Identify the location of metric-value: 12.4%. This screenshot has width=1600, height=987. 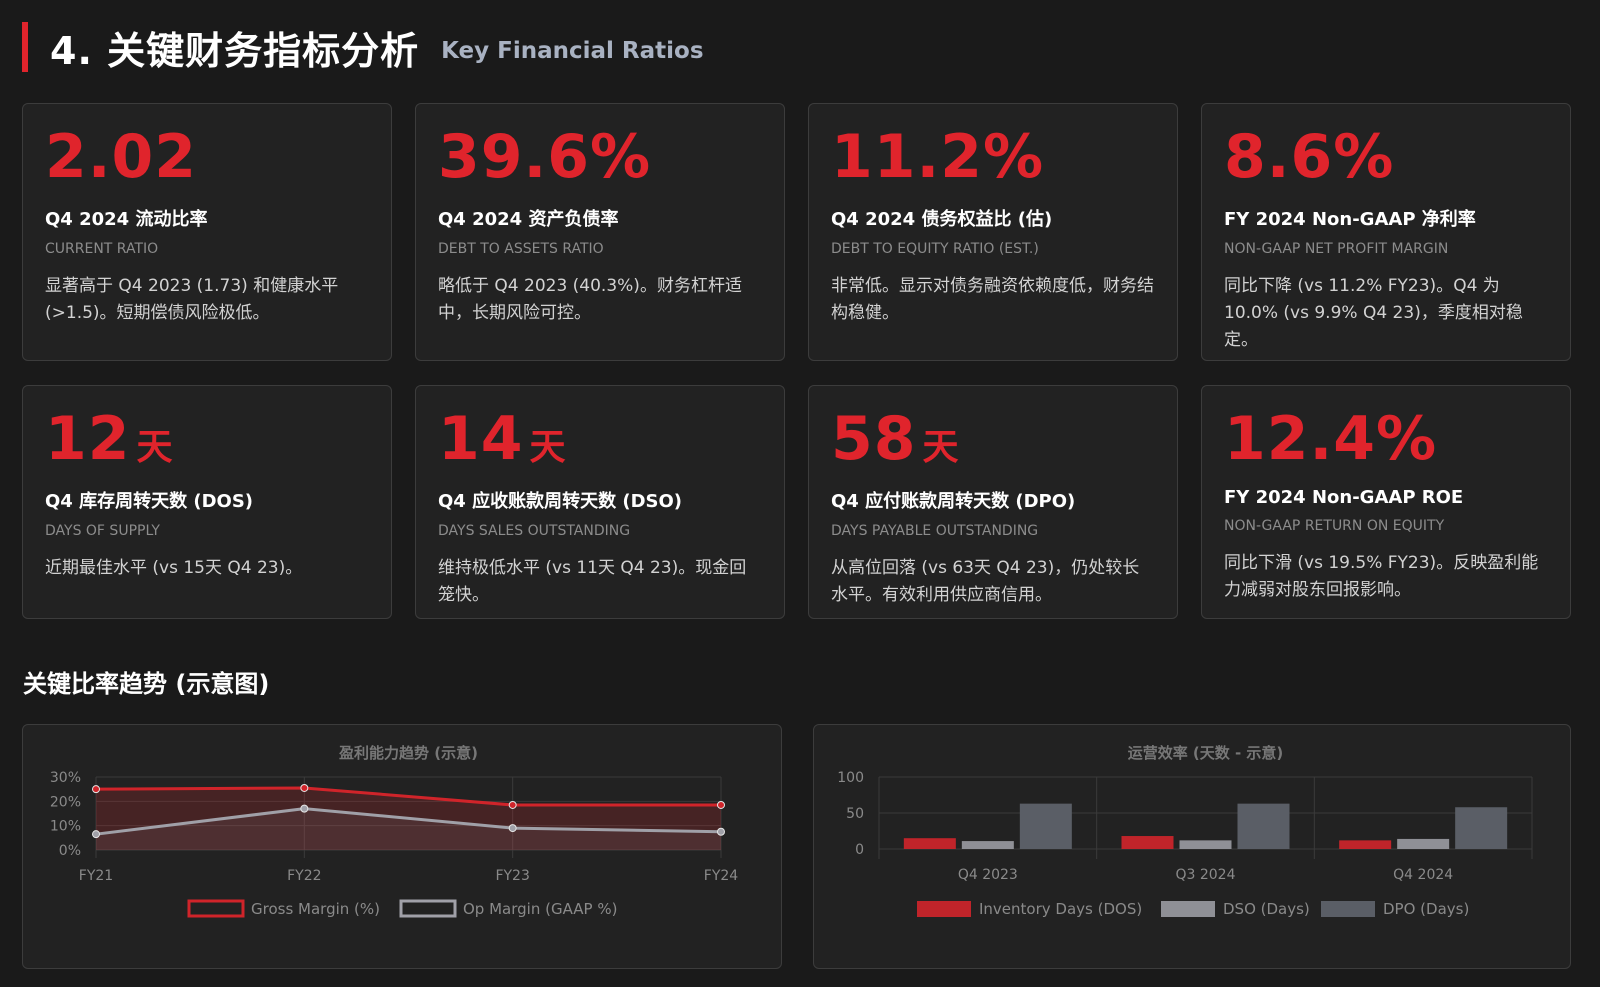
(1331, 439).